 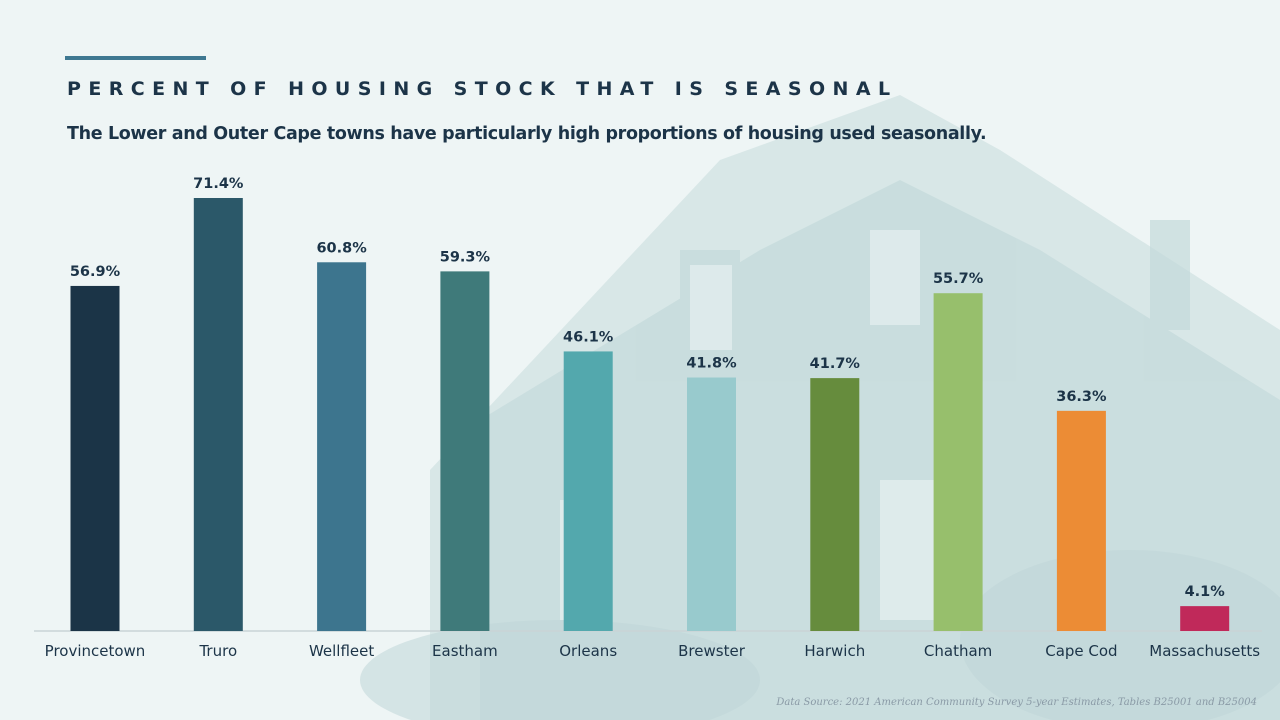 What do you see at coordinates (588, 651) in the screenshot?
I see `x-tick-label-orleans: Orleans` at bounding box center [588, 651].